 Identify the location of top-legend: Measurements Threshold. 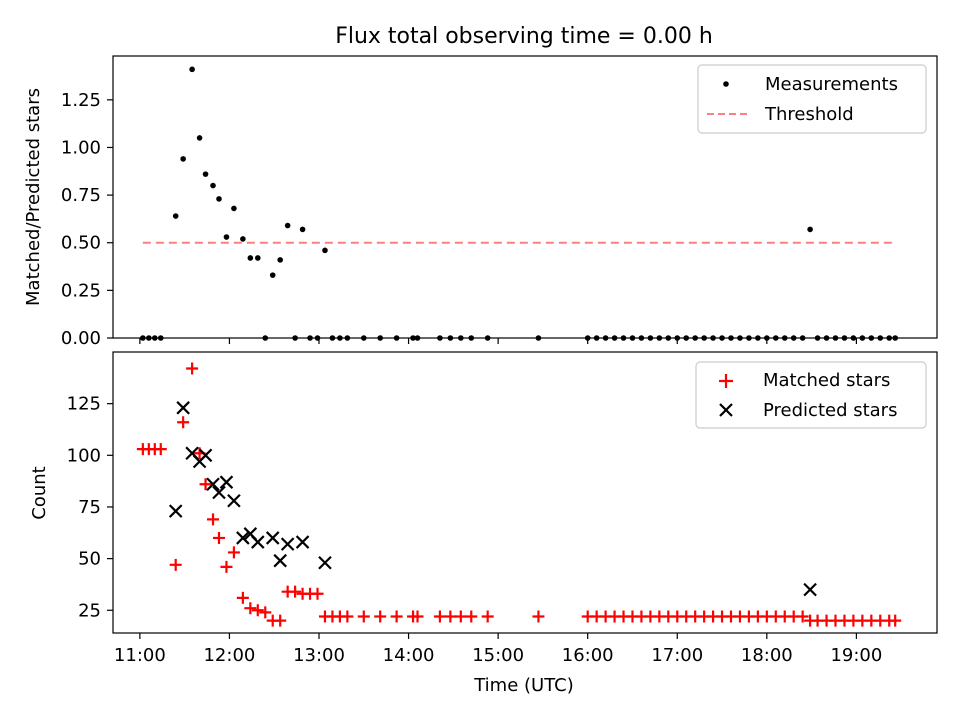
(812, 99).